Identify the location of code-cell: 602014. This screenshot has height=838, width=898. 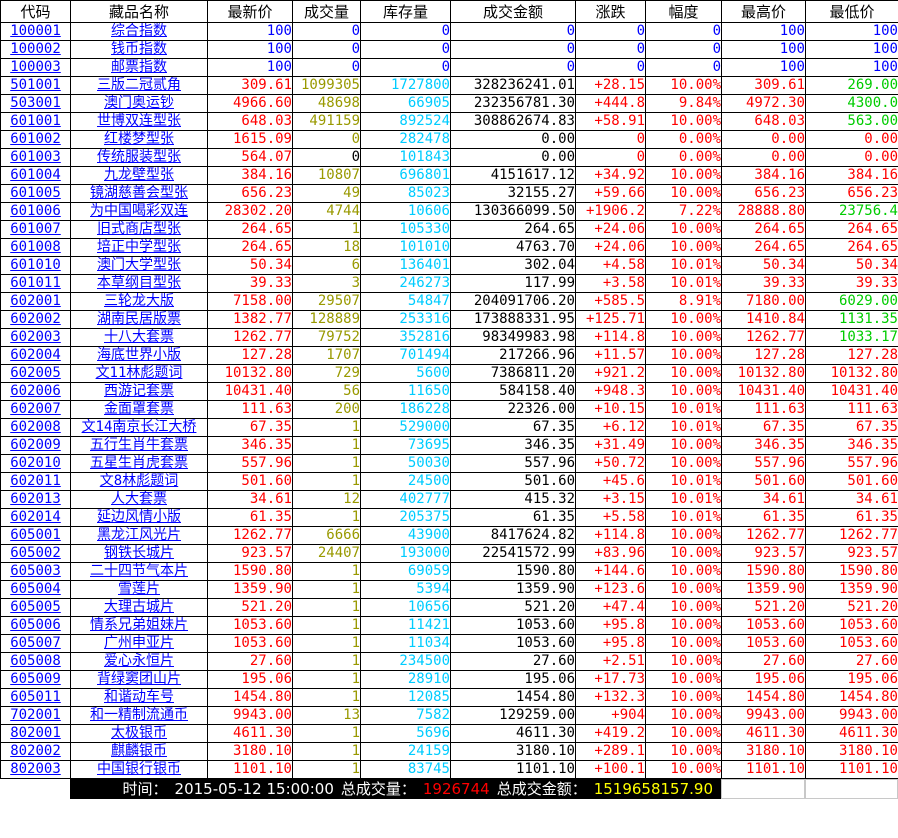
(35, 517).